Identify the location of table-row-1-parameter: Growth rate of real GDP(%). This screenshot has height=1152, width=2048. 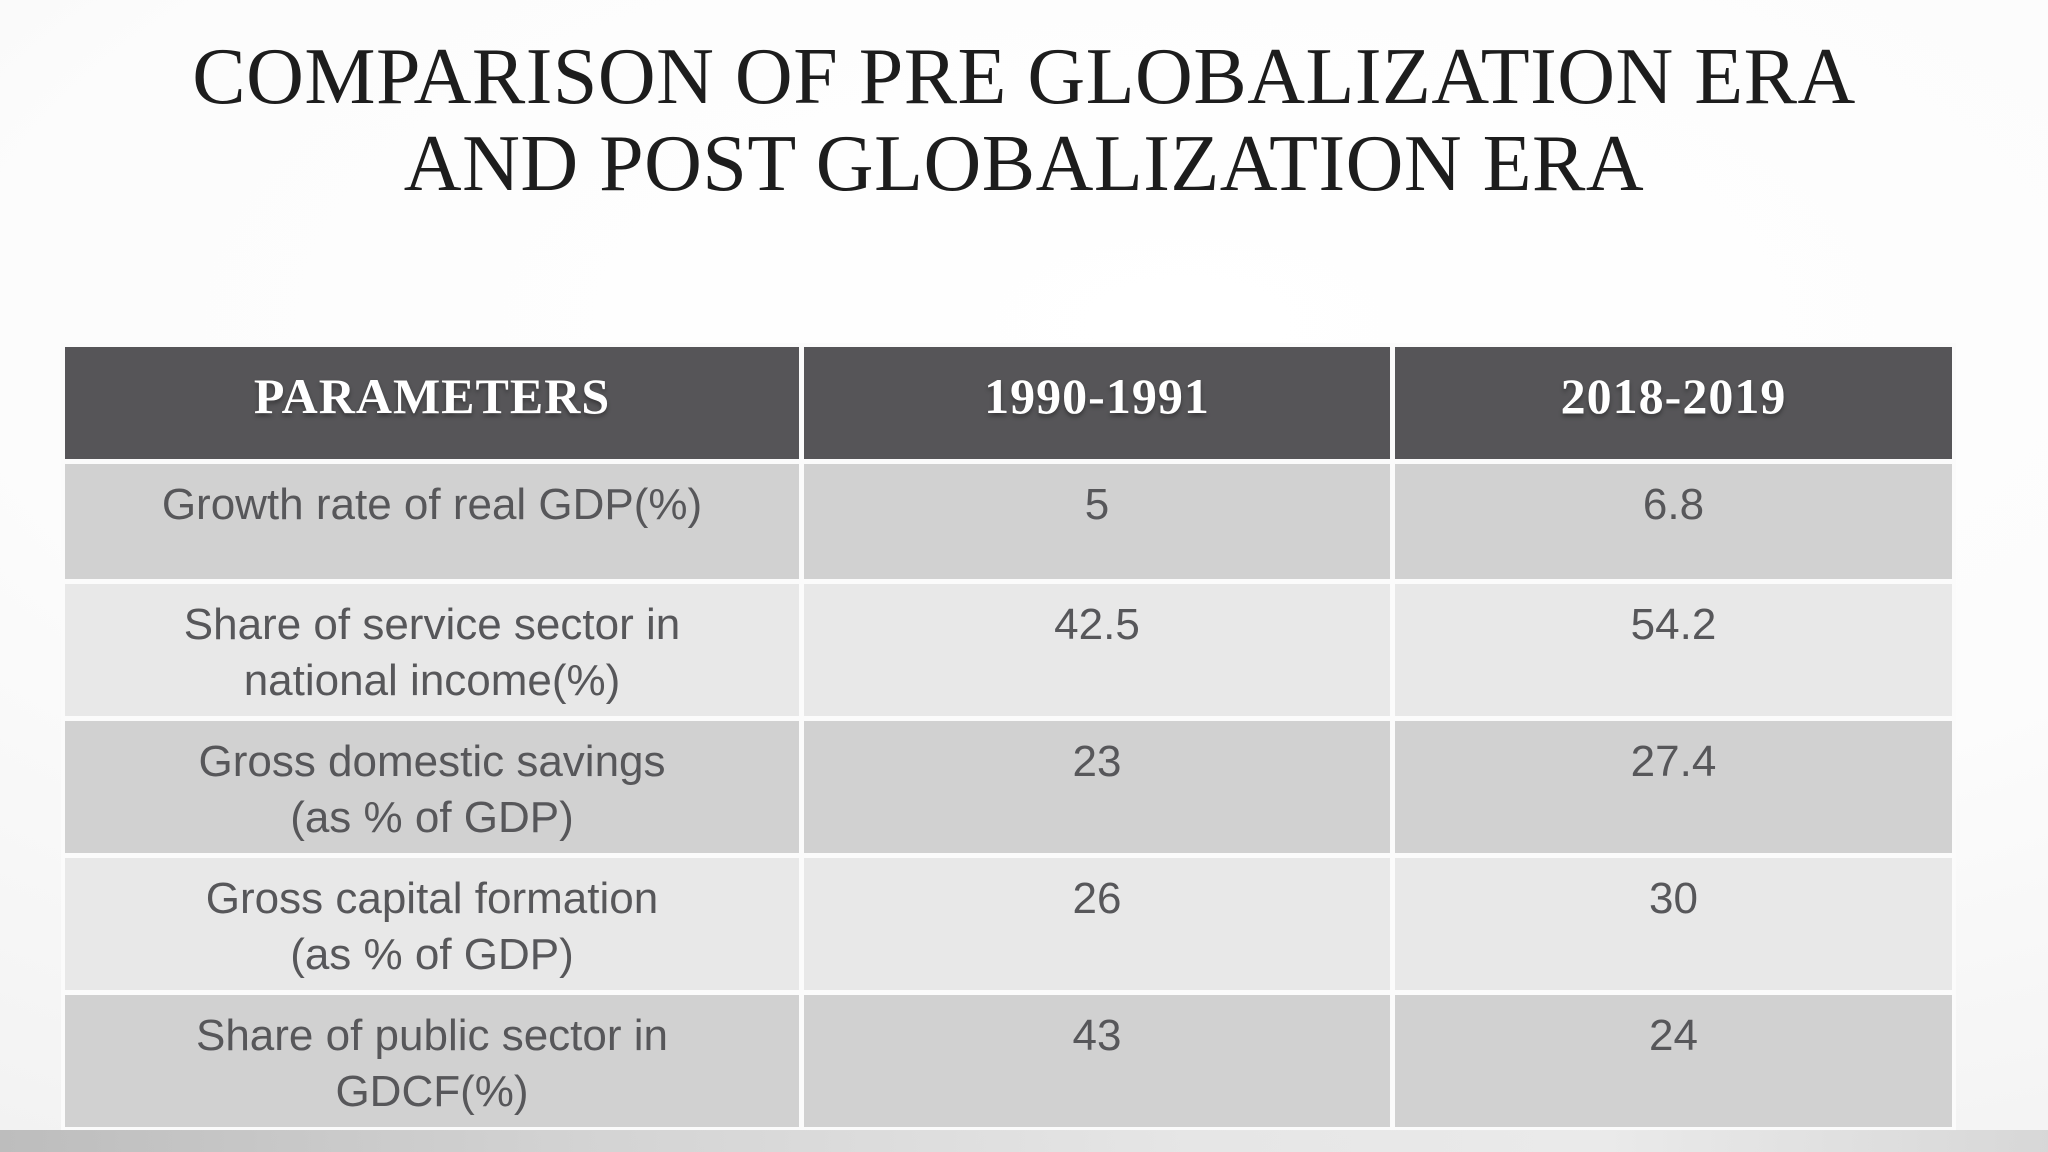
(432, 521).